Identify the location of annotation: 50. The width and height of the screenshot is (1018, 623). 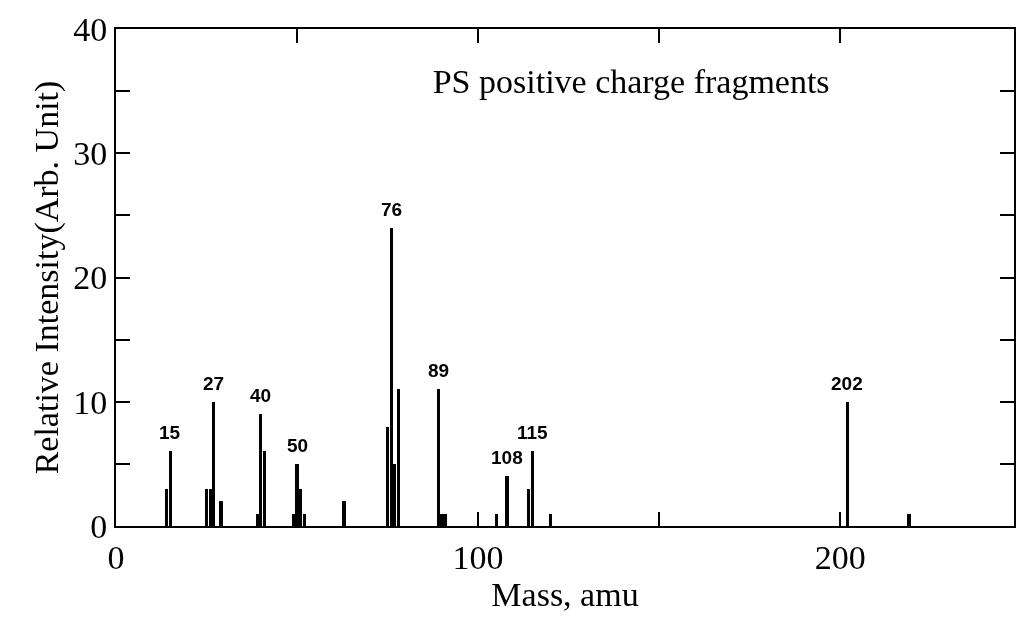
(298, 445).